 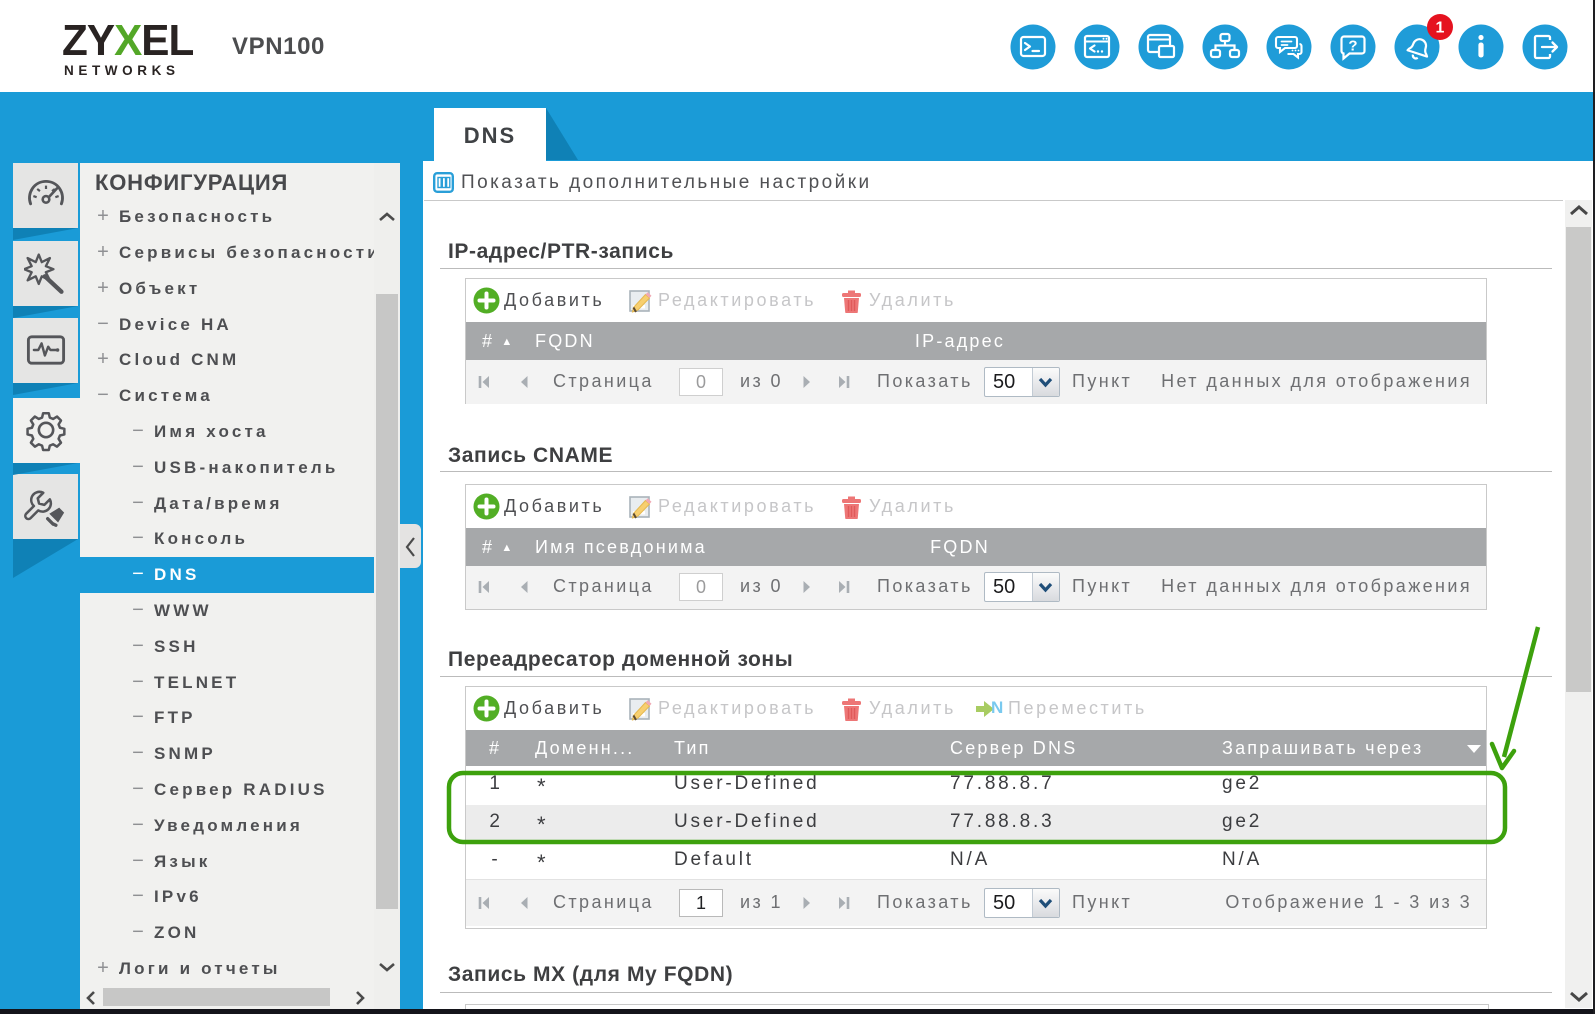 What do you see at coordinates (997, 707) in the screenshot?
I see `svg-text: N` at bounding box center [997, 707].